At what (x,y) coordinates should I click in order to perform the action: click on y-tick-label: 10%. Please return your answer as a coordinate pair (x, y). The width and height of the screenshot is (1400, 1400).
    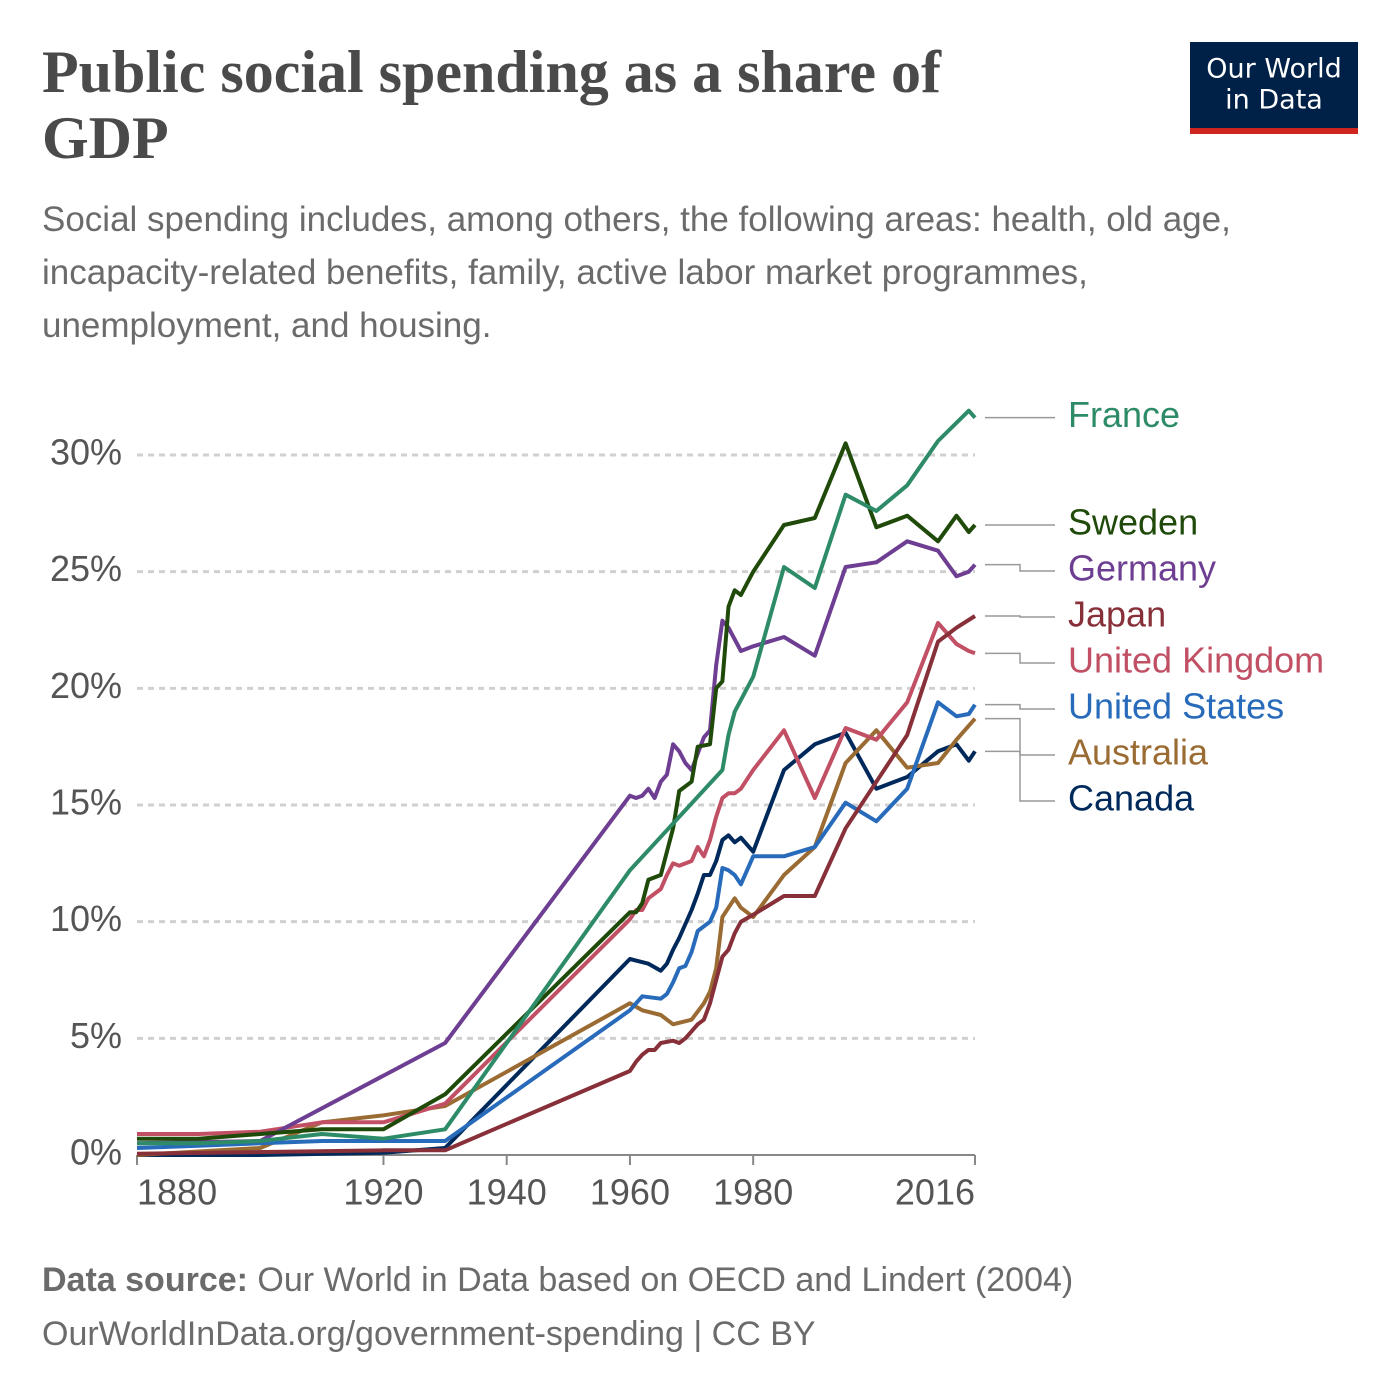
    Looking at the image, I should click on (86, 918).